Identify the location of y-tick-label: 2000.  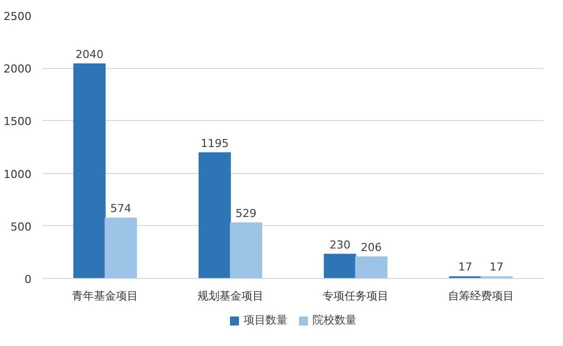
(18, 69).